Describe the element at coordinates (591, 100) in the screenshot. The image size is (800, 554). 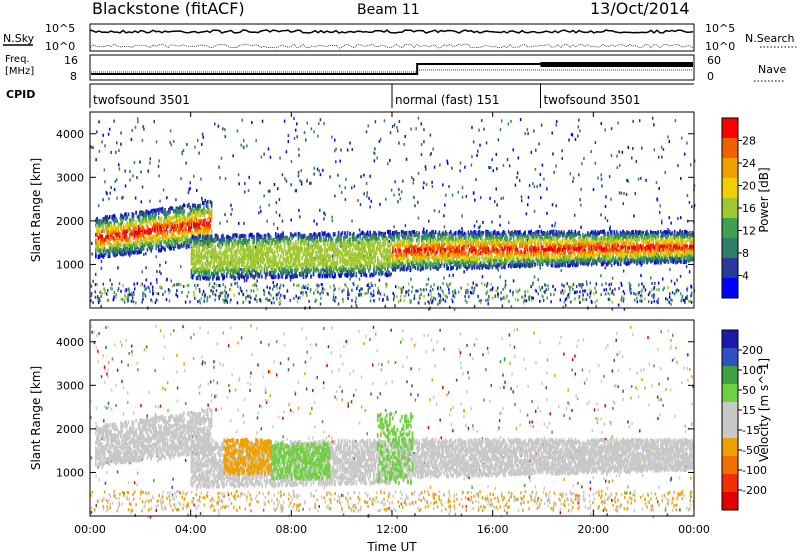
I see `cpid-segment-label-2: twofsound 3501` at that location.